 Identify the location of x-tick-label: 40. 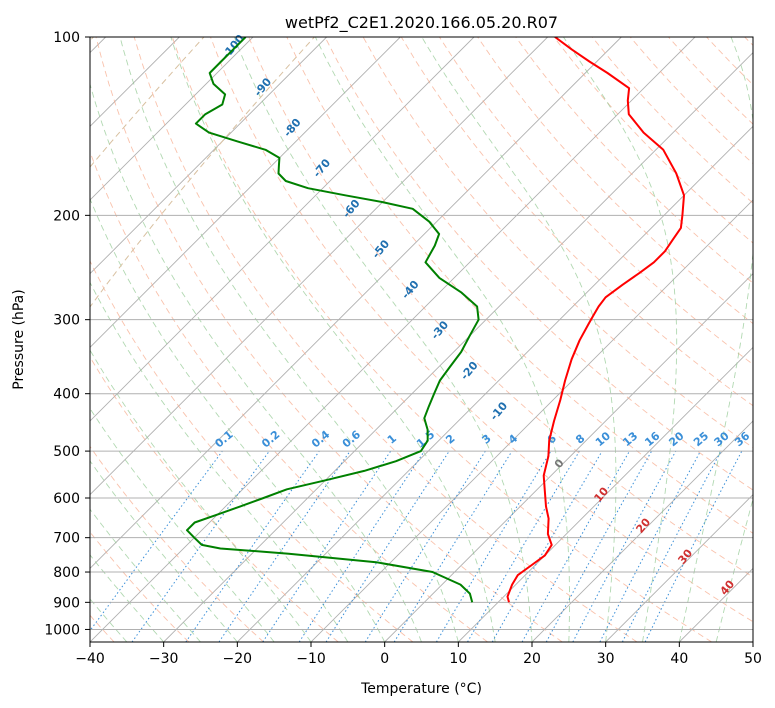
(679, 659).